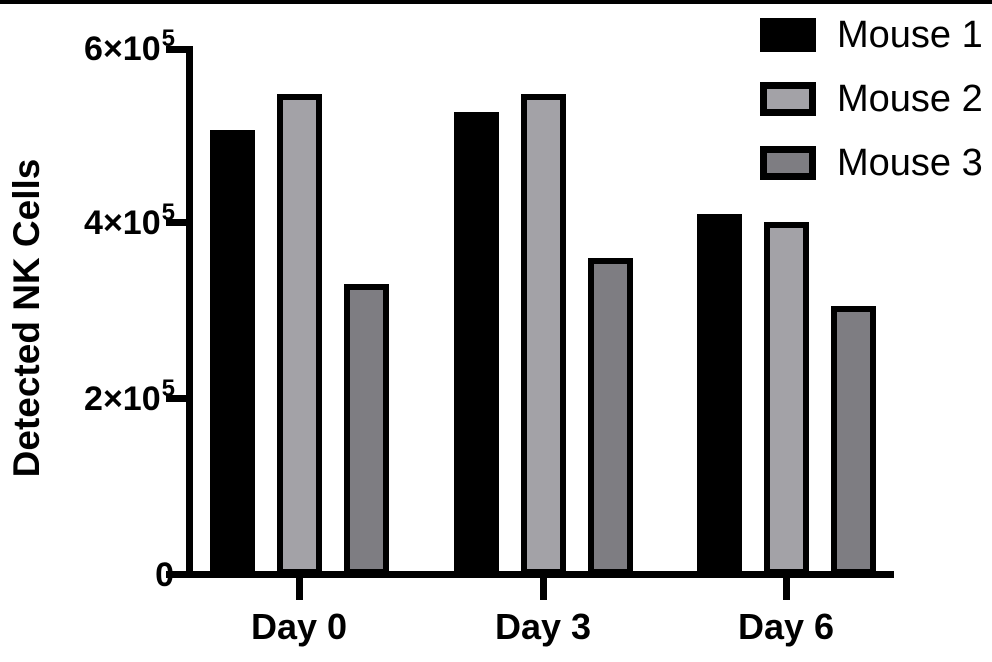 The height and width of the screenshot is (662, 992). What do you see at coordinates (94, 575) in the screenshot?
I see `y-tick-label-0: 0` at bounding box center [94, 575].